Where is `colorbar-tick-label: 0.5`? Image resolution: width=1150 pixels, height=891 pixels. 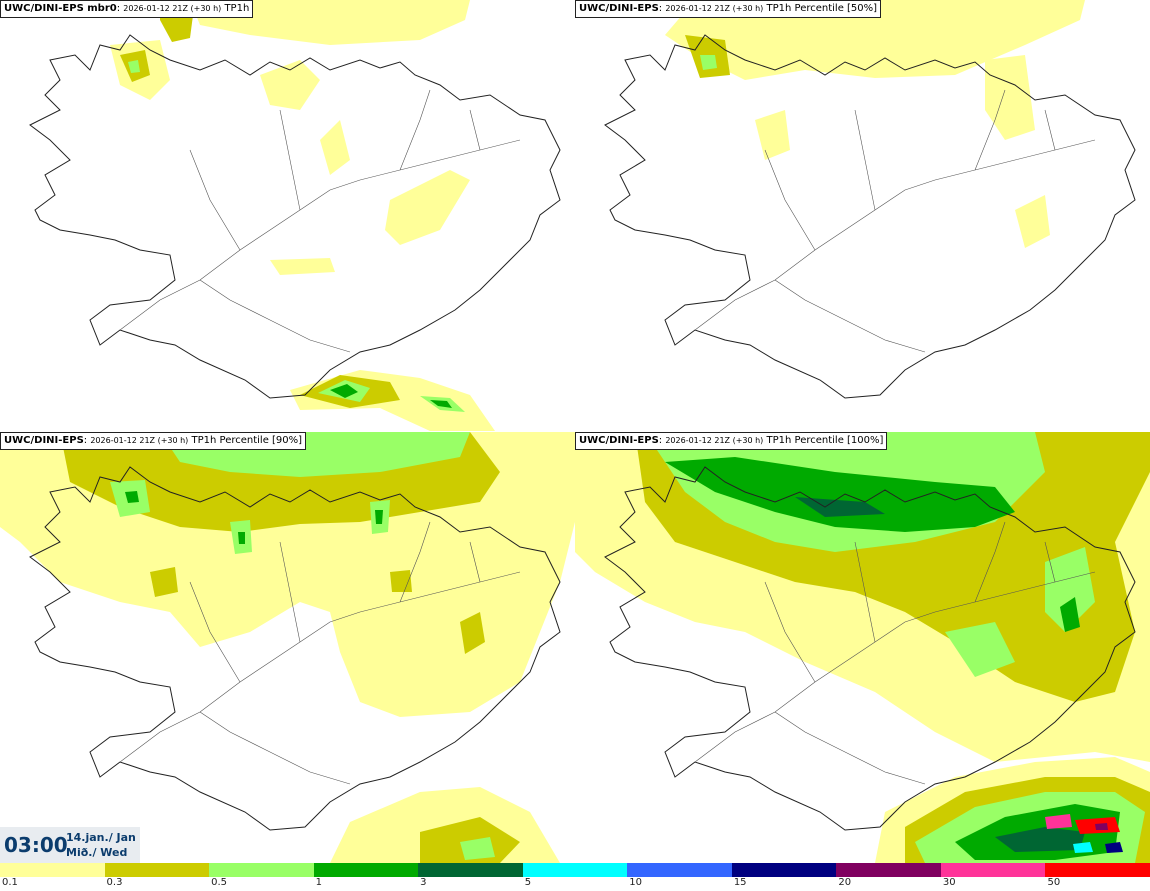
colorbar-tick-label: 0.5 is located at coordinates (219, 882).